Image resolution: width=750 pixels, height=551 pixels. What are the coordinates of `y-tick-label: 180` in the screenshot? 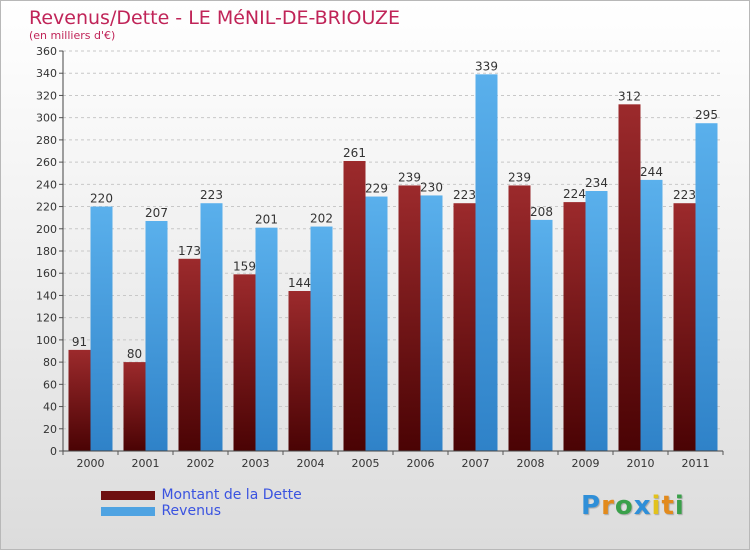 It's located at (46, 251).